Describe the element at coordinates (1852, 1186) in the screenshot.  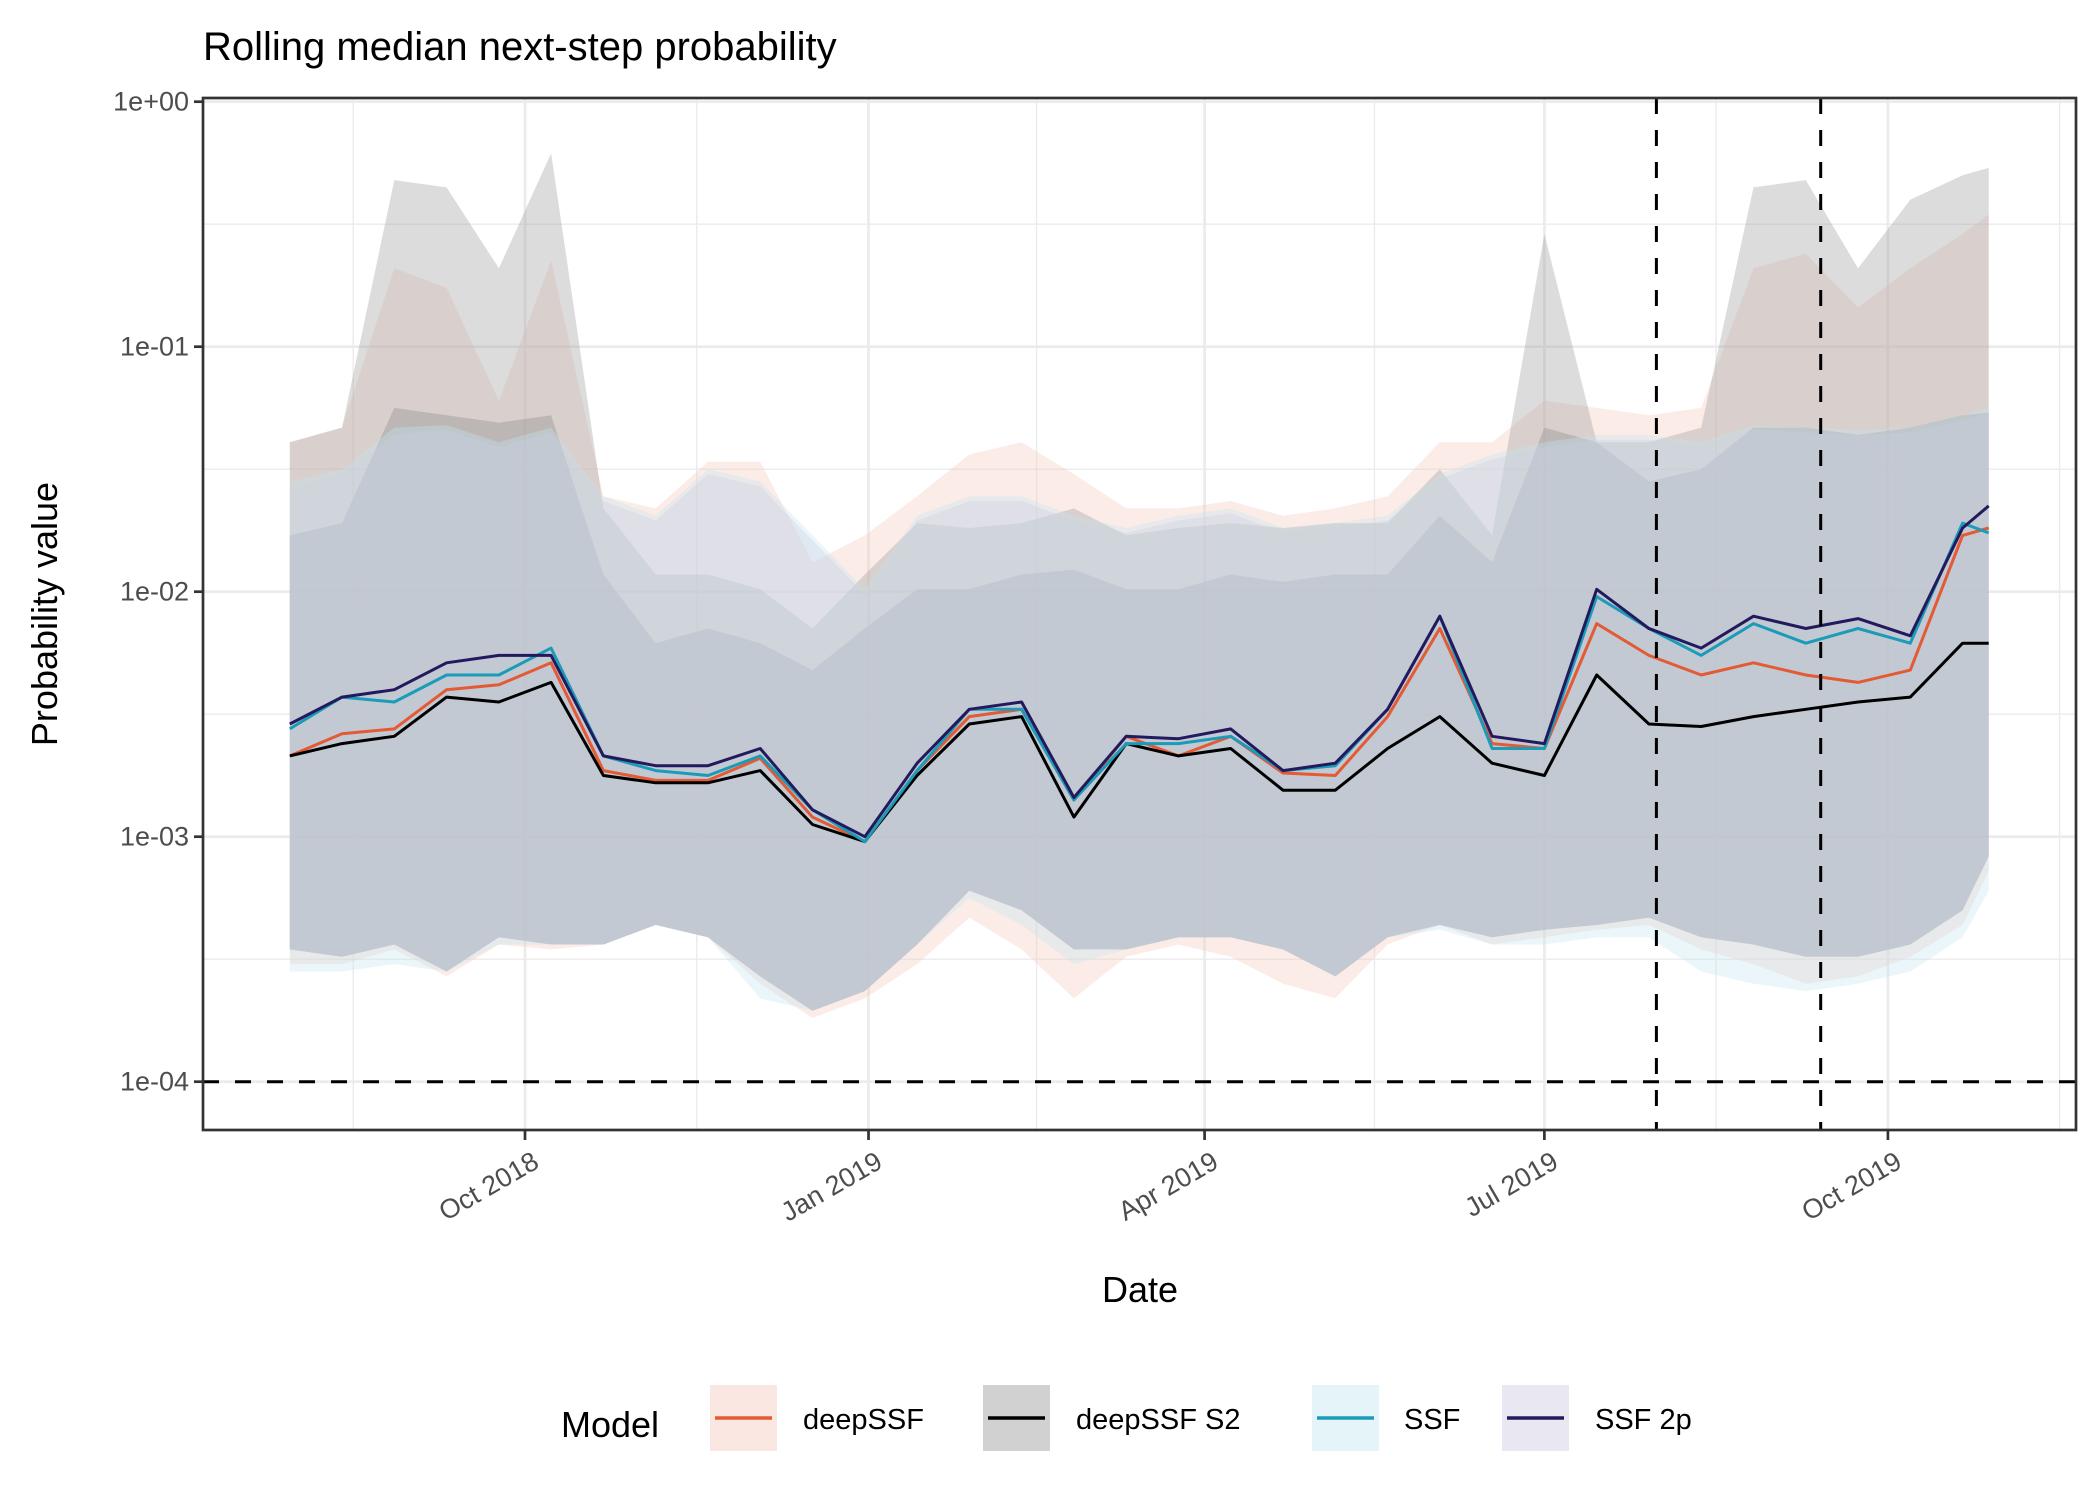
I see `x-tick-label: Oct 2019` at that location.